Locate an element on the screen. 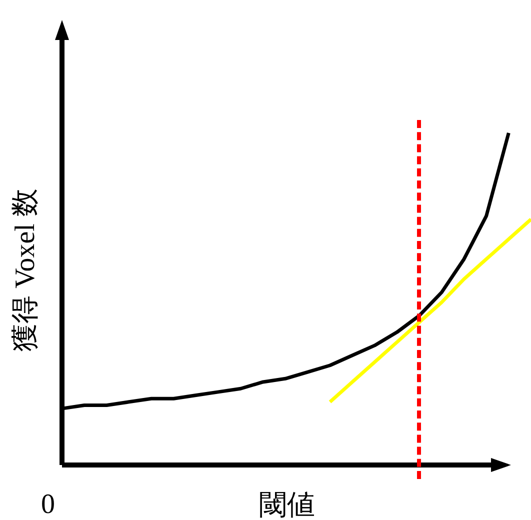  text: 0 is located at coordinates (48, 504).